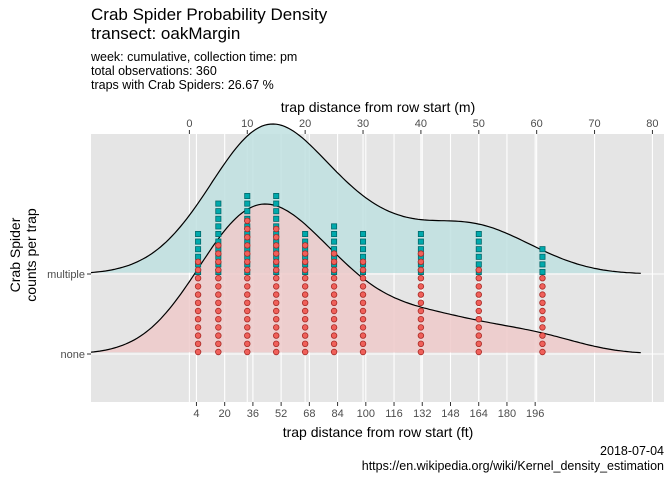 This screenshot has width=672, height=480. What do you see at coordinates (66, 275) in the screenshot?
I see `y-axis-tick-label-multiple: multiple` at bounding box center [66, 275].